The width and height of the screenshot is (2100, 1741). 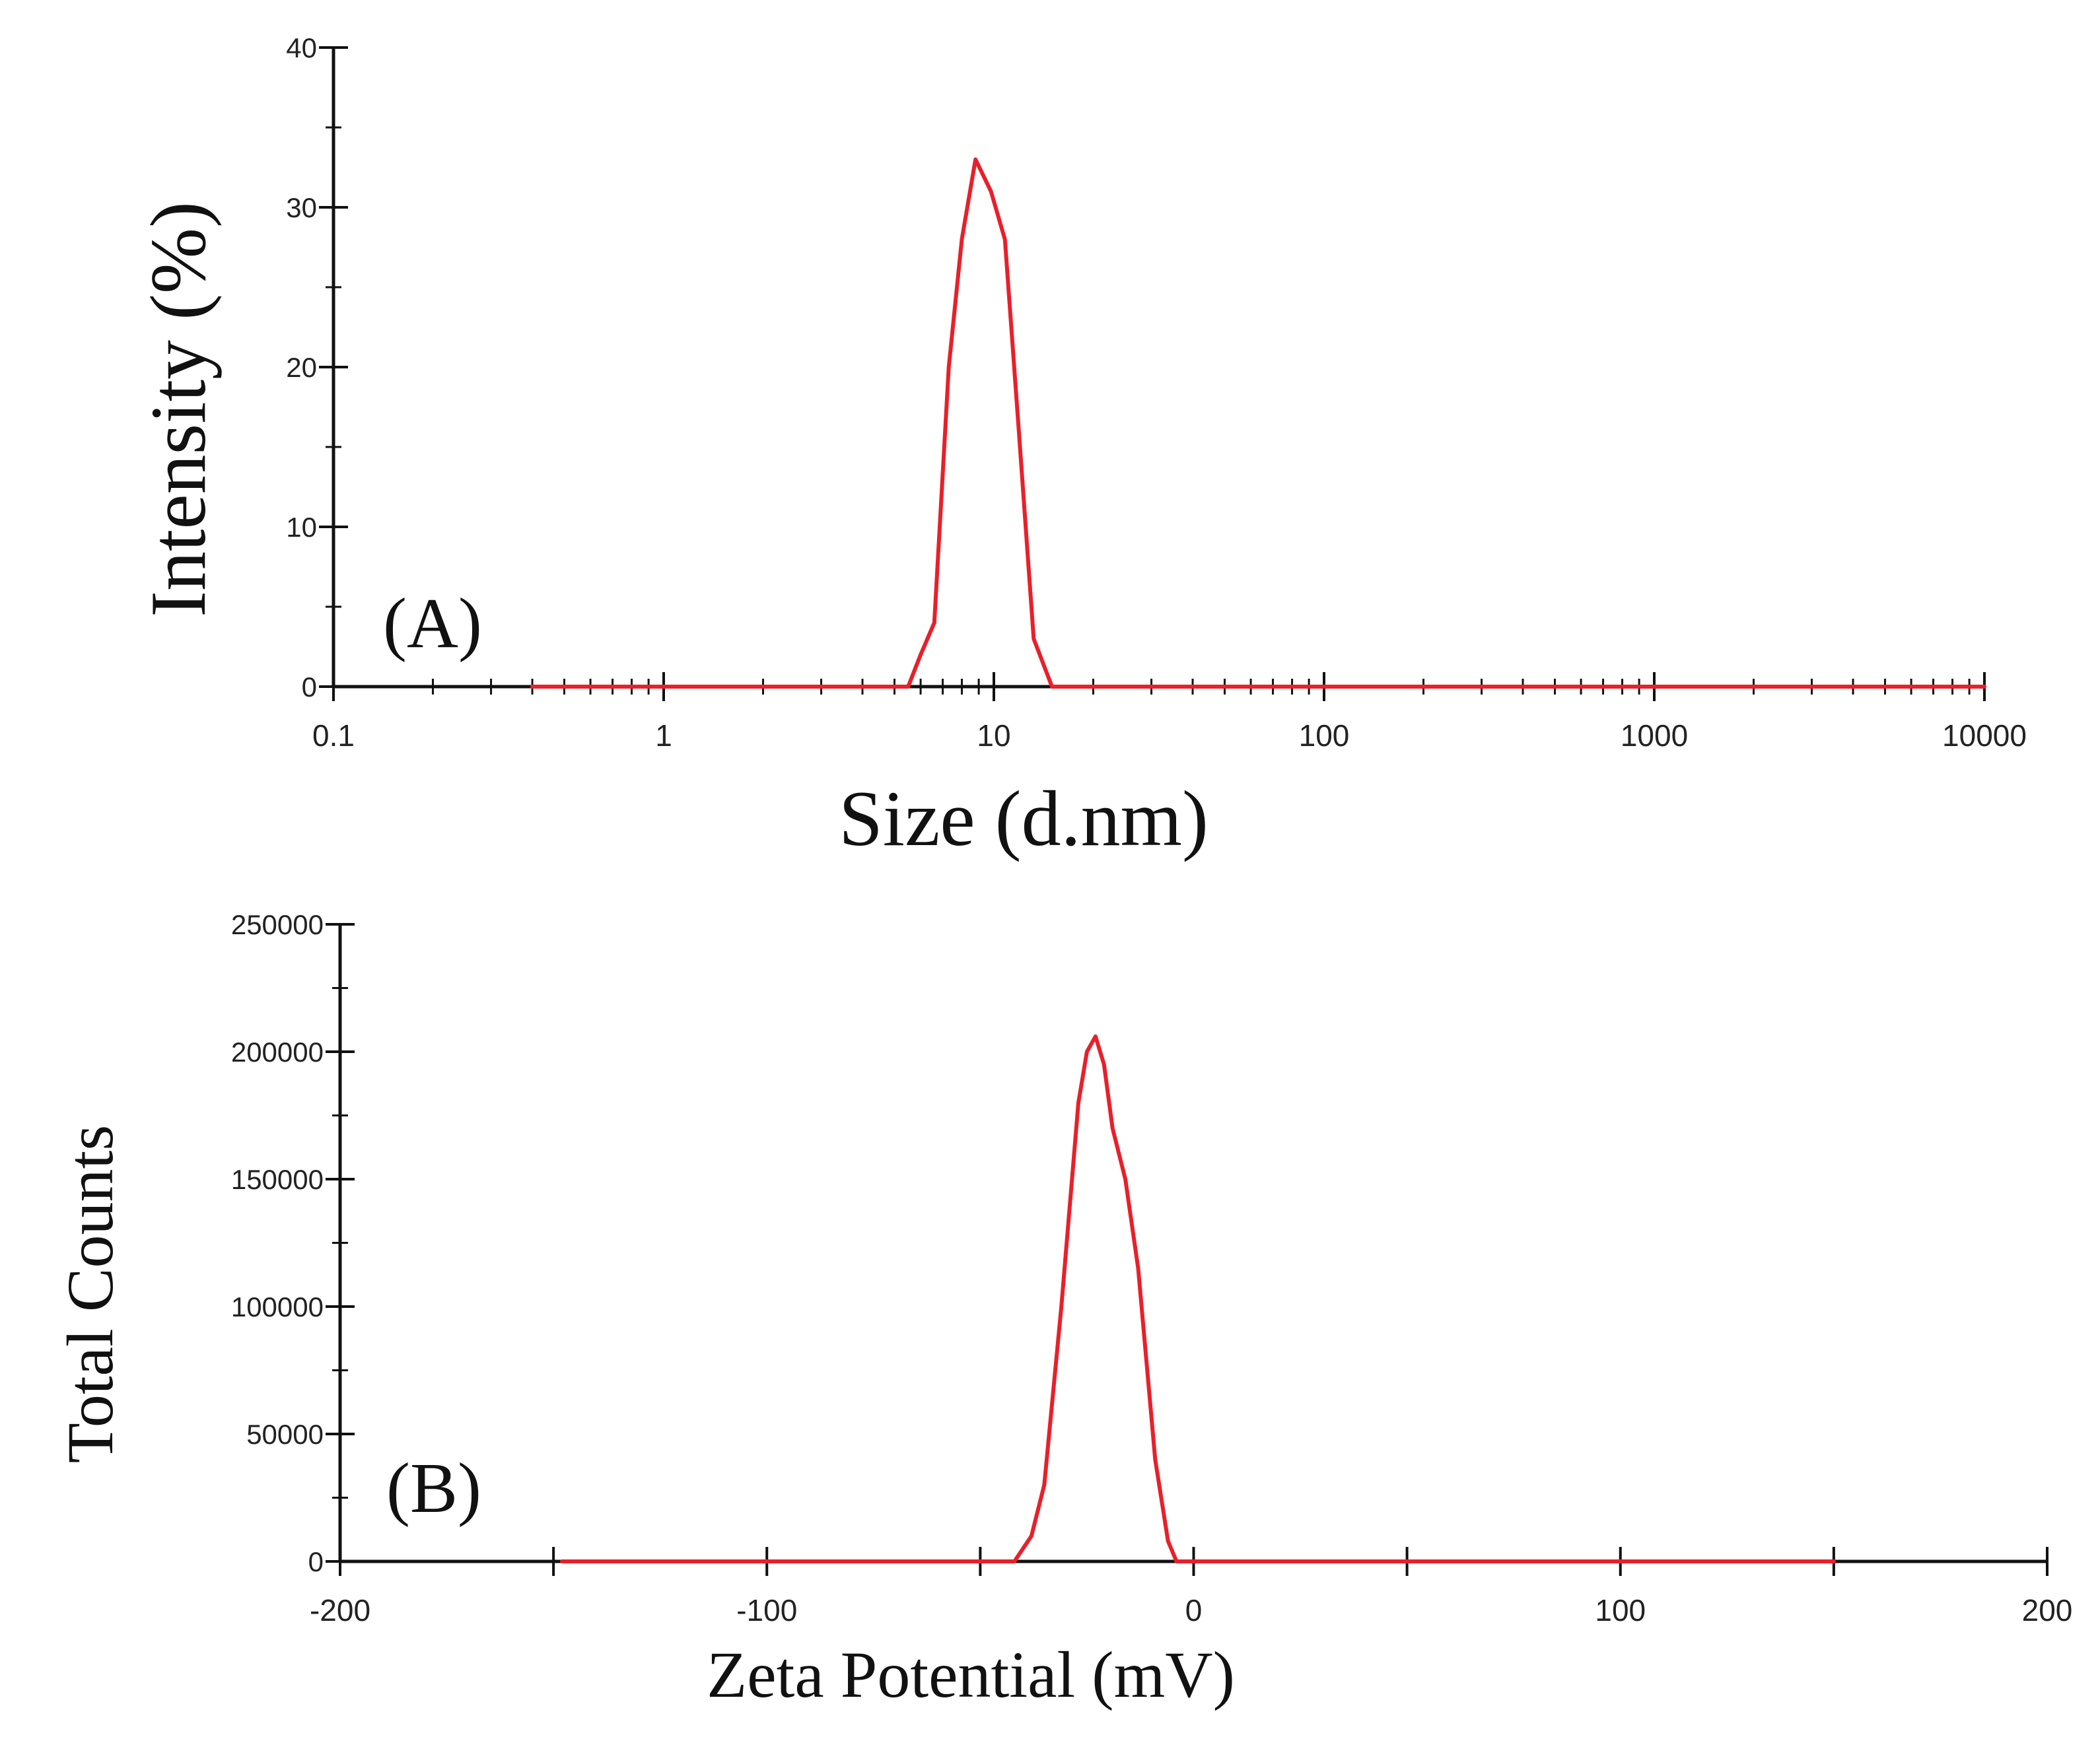 I want to click on zeta-chart-y-ticks: 0 50000 100000 150000 200000 250000, so click(x=293, y=1243).